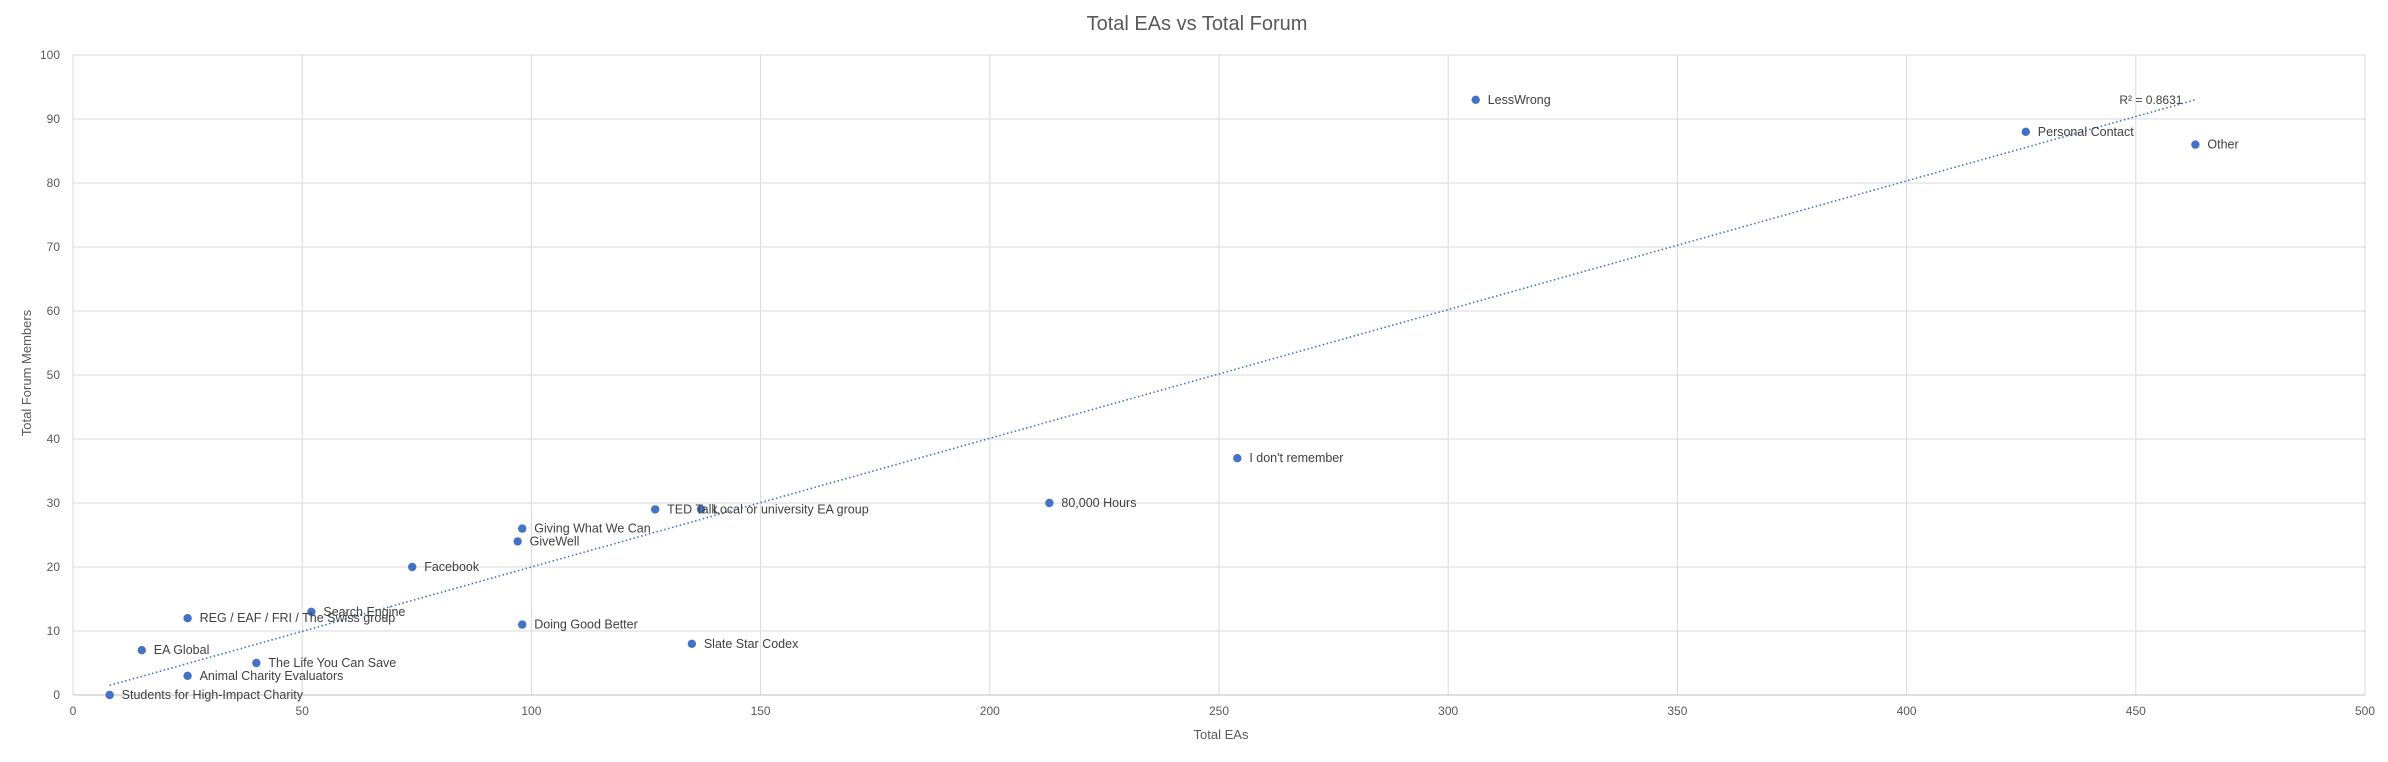 This screenshot has width=2388, height=762. What do you see at coordinates (56, 695) in the screenshot?
I see `y-tick-label: 0` at bounding box center [56, 695].